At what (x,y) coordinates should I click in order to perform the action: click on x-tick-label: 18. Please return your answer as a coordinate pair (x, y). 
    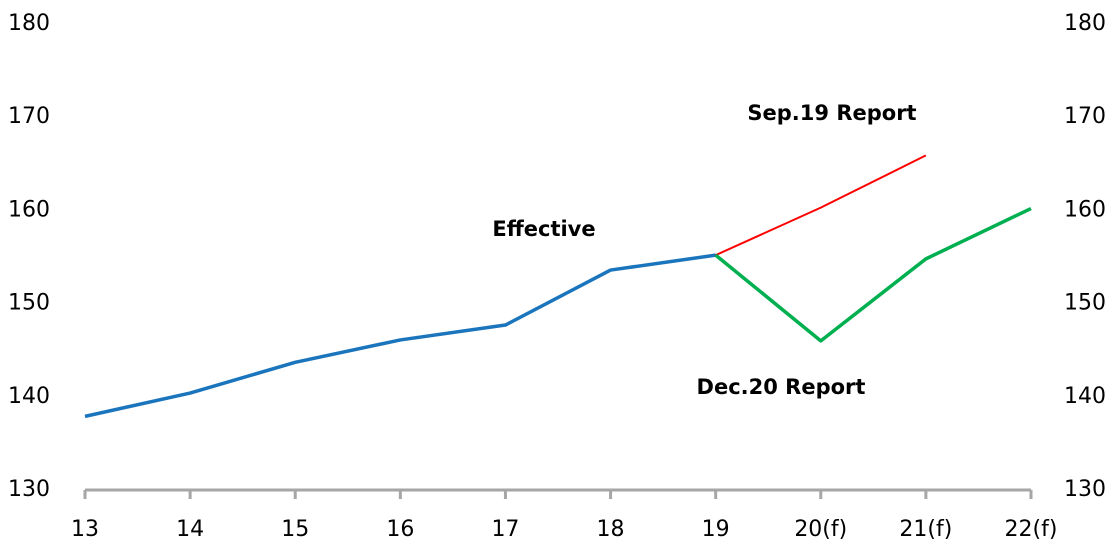
    Looking at the image, I should click on (611, 529).